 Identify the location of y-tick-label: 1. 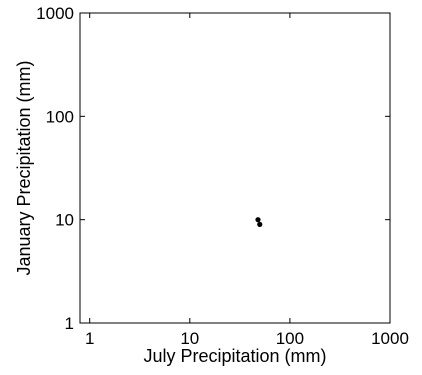
(69, 323).